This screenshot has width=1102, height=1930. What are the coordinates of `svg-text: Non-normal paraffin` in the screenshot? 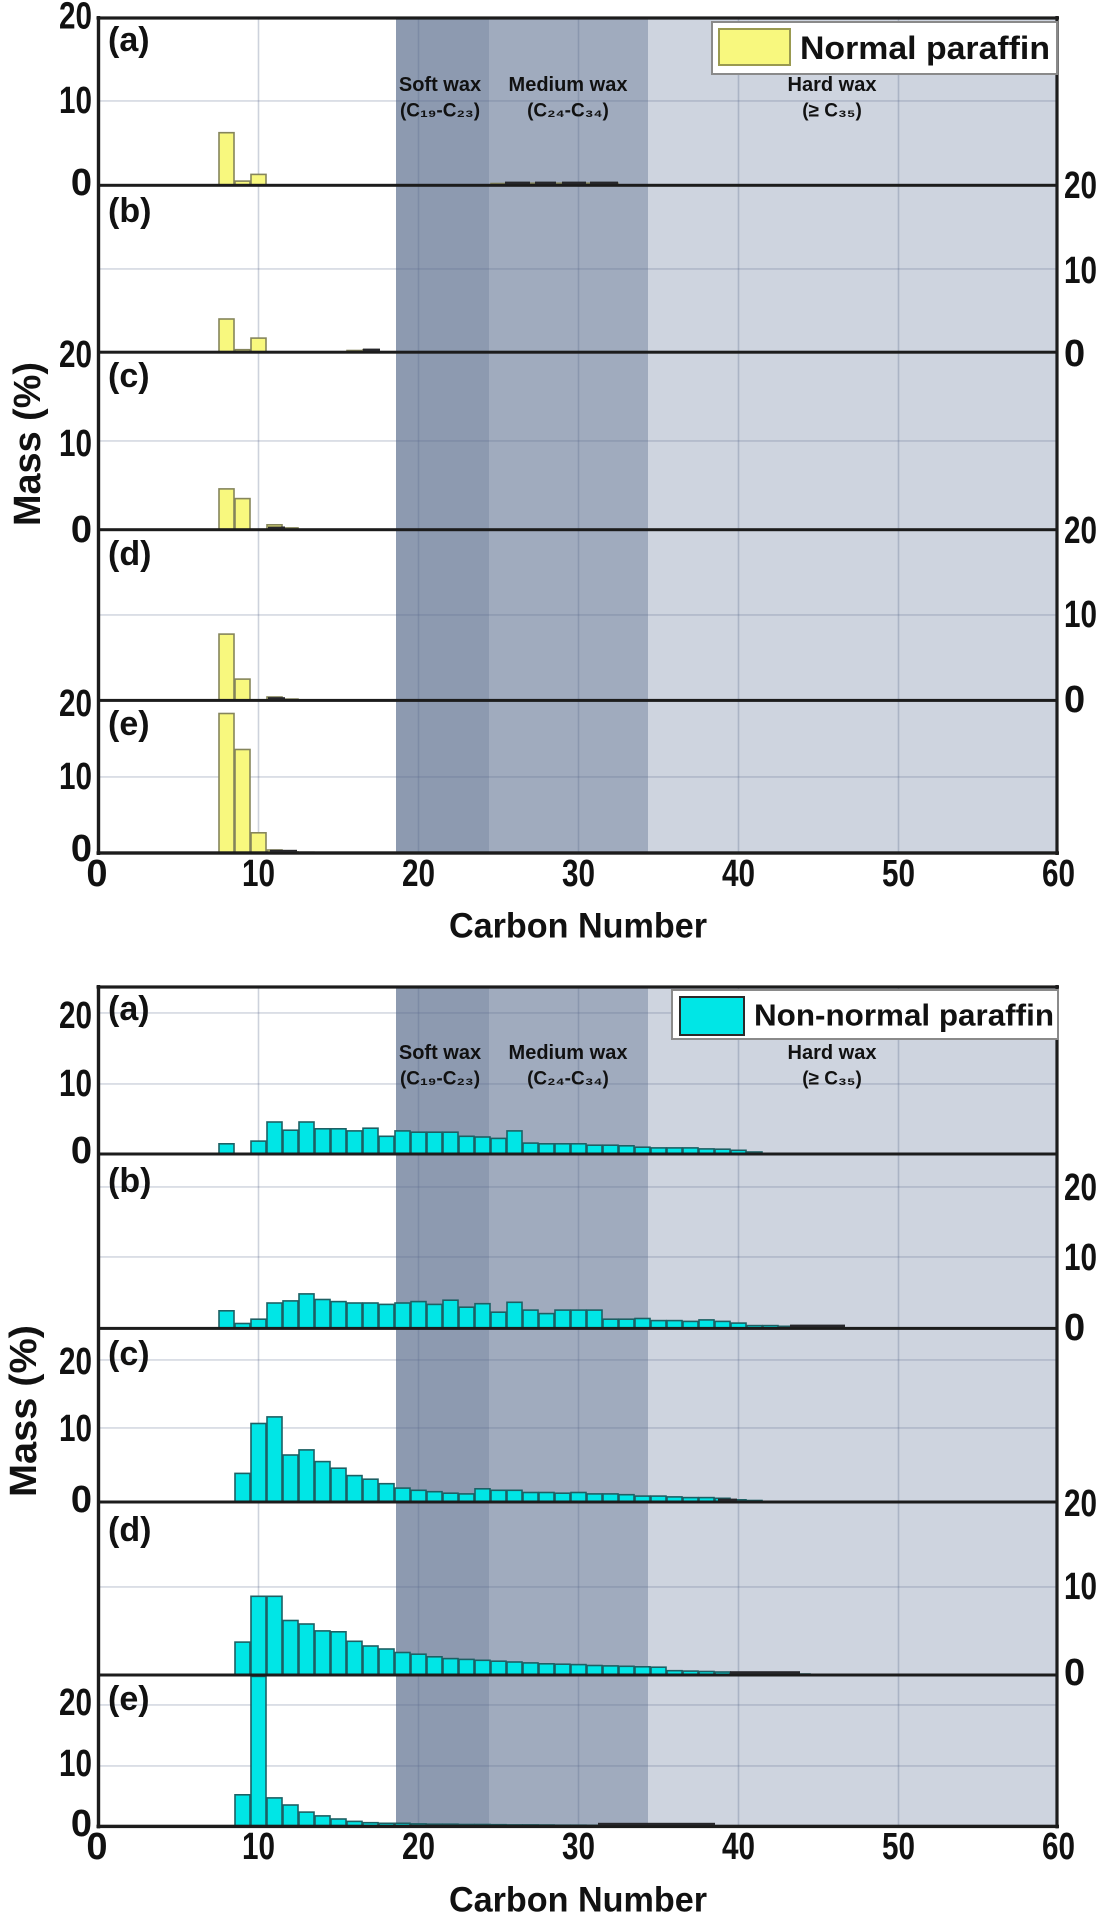 It's located at (904, 1015).